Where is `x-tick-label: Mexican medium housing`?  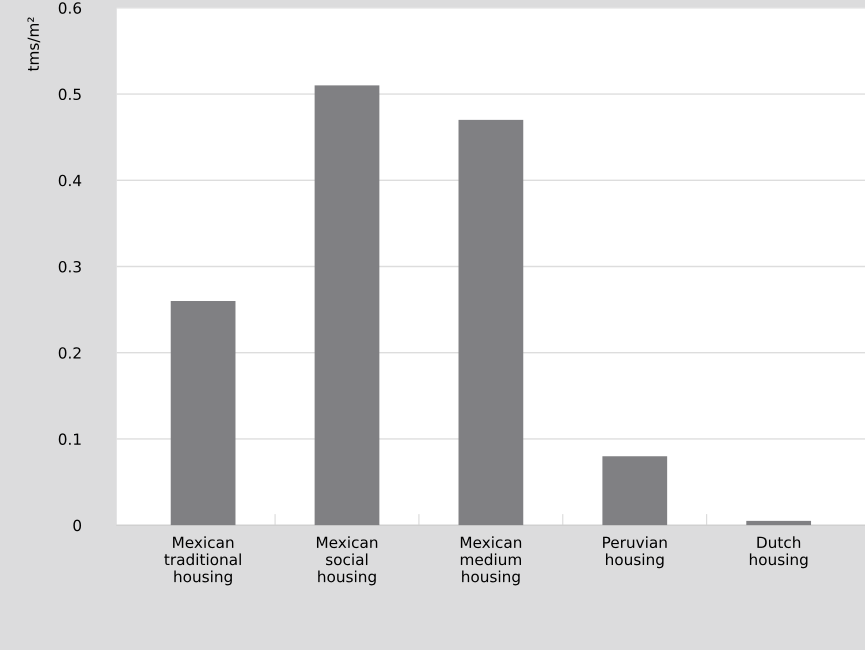
x-tick-label: Mexican medium housing is located at coordinates (491, 561).